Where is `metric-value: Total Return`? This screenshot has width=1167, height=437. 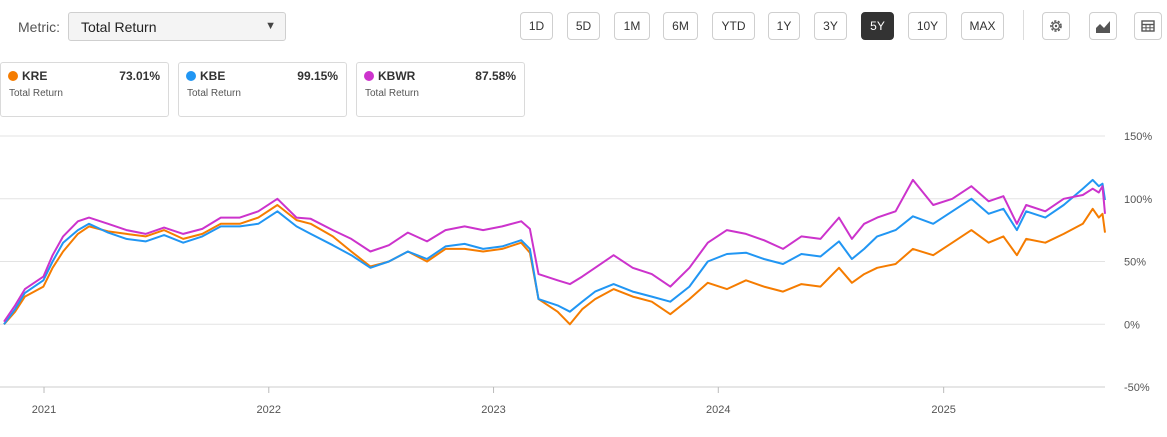 metric-value: Total Return is located at coordinates (119, 27).